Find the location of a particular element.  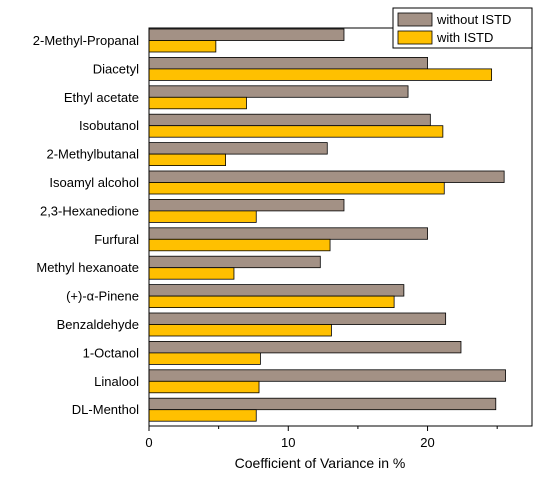

legend: without ISTD with ISTD is located at coordinates (462, 28).